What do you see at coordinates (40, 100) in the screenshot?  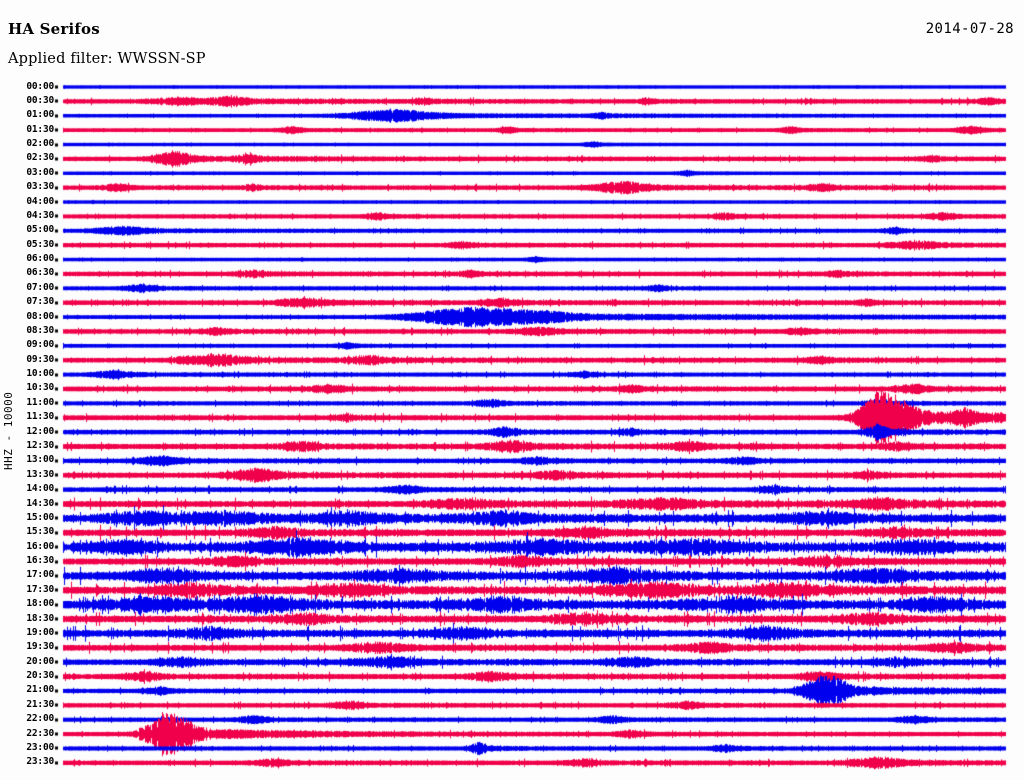 I see `time-label: 00:30` at bounding box center [40, 100].